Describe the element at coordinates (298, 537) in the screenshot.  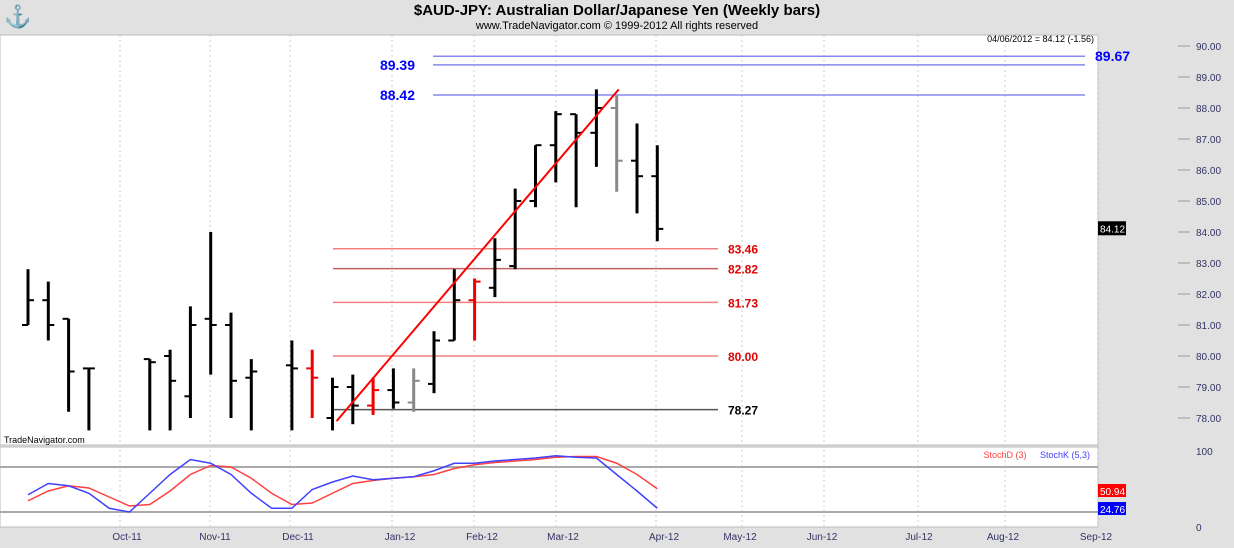
I see `x-tick-label: Dec-11` at that location.